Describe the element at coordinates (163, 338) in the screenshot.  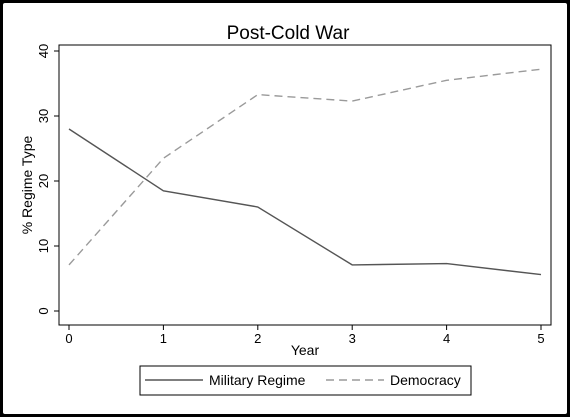
I see `x-tick-label: 1` at that location.